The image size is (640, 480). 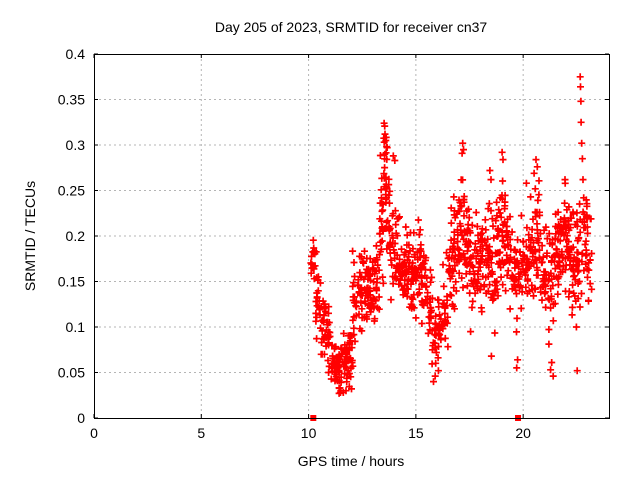 What do you see at coordinates (351, 461) in the screenshot?
I see `x-axis-label: GPS time / hours` at bounding box center [351, 461].